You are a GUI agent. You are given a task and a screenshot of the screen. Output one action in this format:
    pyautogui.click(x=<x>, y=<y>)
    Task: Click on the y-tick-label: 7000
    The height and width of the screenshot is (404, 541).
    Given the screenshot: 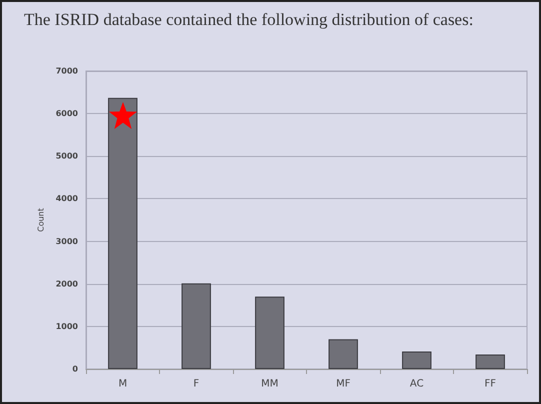 What is the action you would take?
    pyautogui.click(x=67, y=71)
    